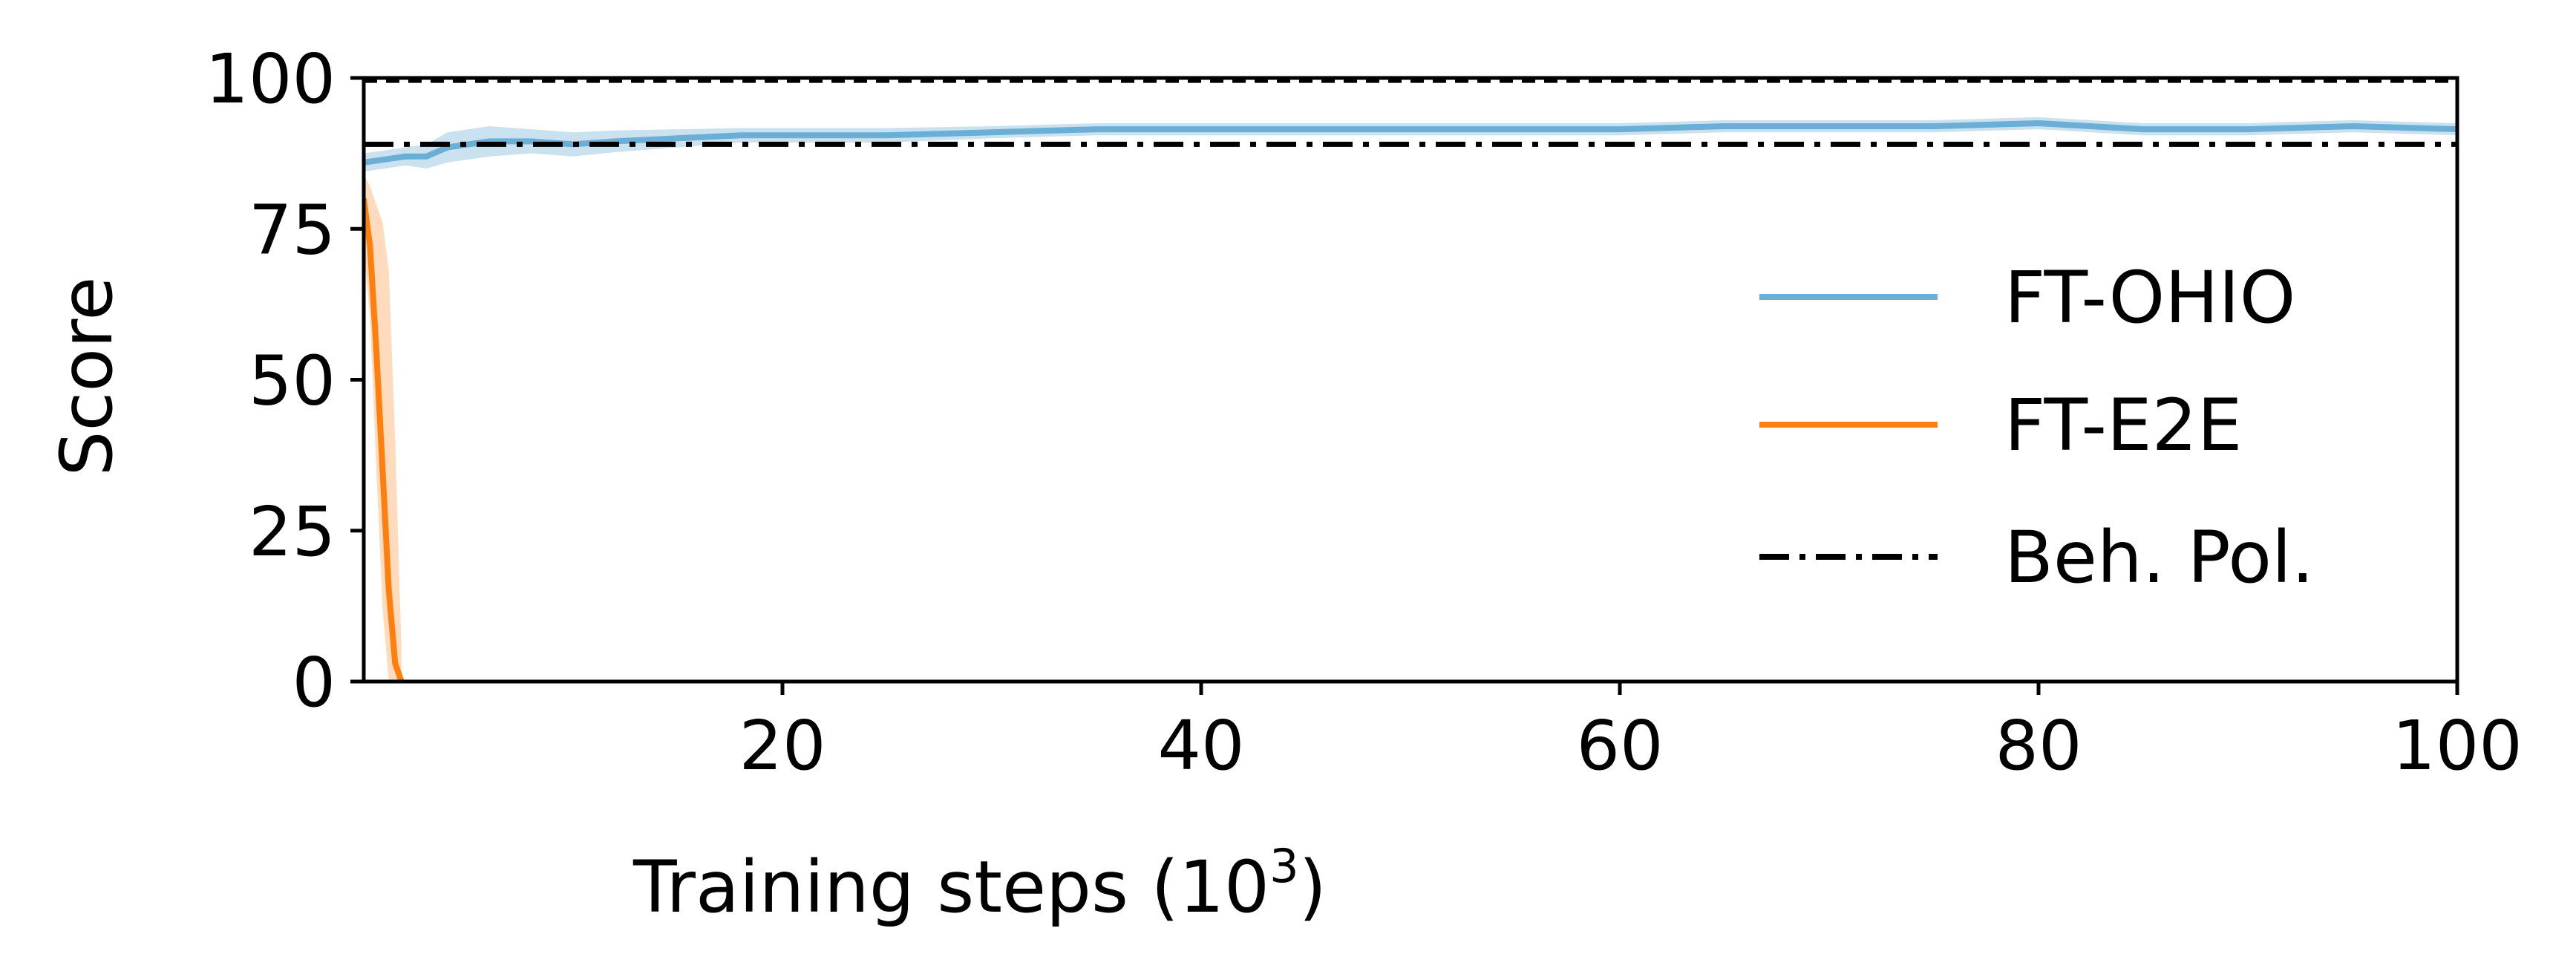 The image size is (2576, 980). What do you see at coordinates (86, 377) in the screenshot?
I see `y-axis-label: Score` at bounding box center [86, 377].